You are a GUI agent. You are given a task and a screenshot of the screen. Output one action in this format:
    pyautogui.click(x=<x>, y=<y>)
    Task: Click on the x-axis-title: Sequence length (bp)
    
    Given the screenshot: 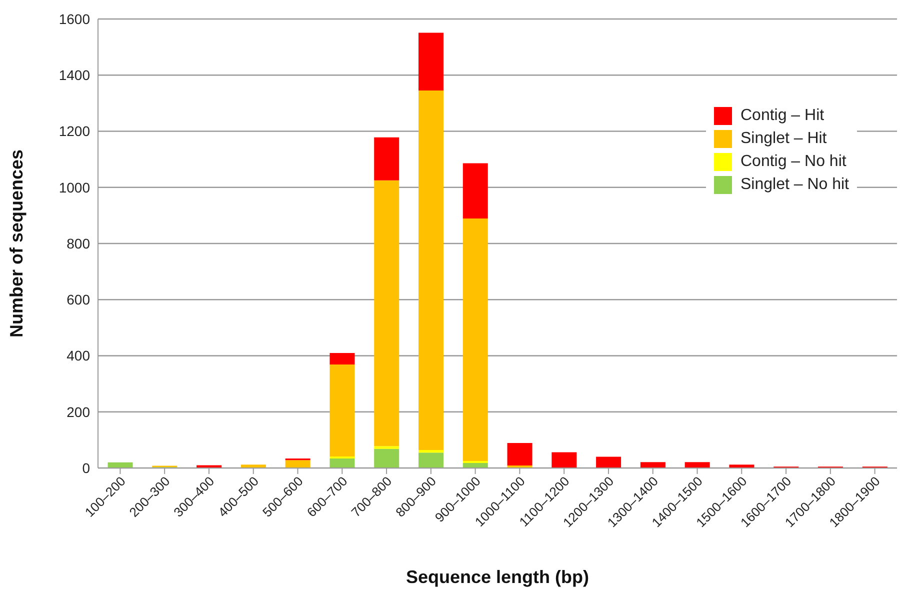 What is the action you would take?
    pyautogui.click(x=498, y=577)
    